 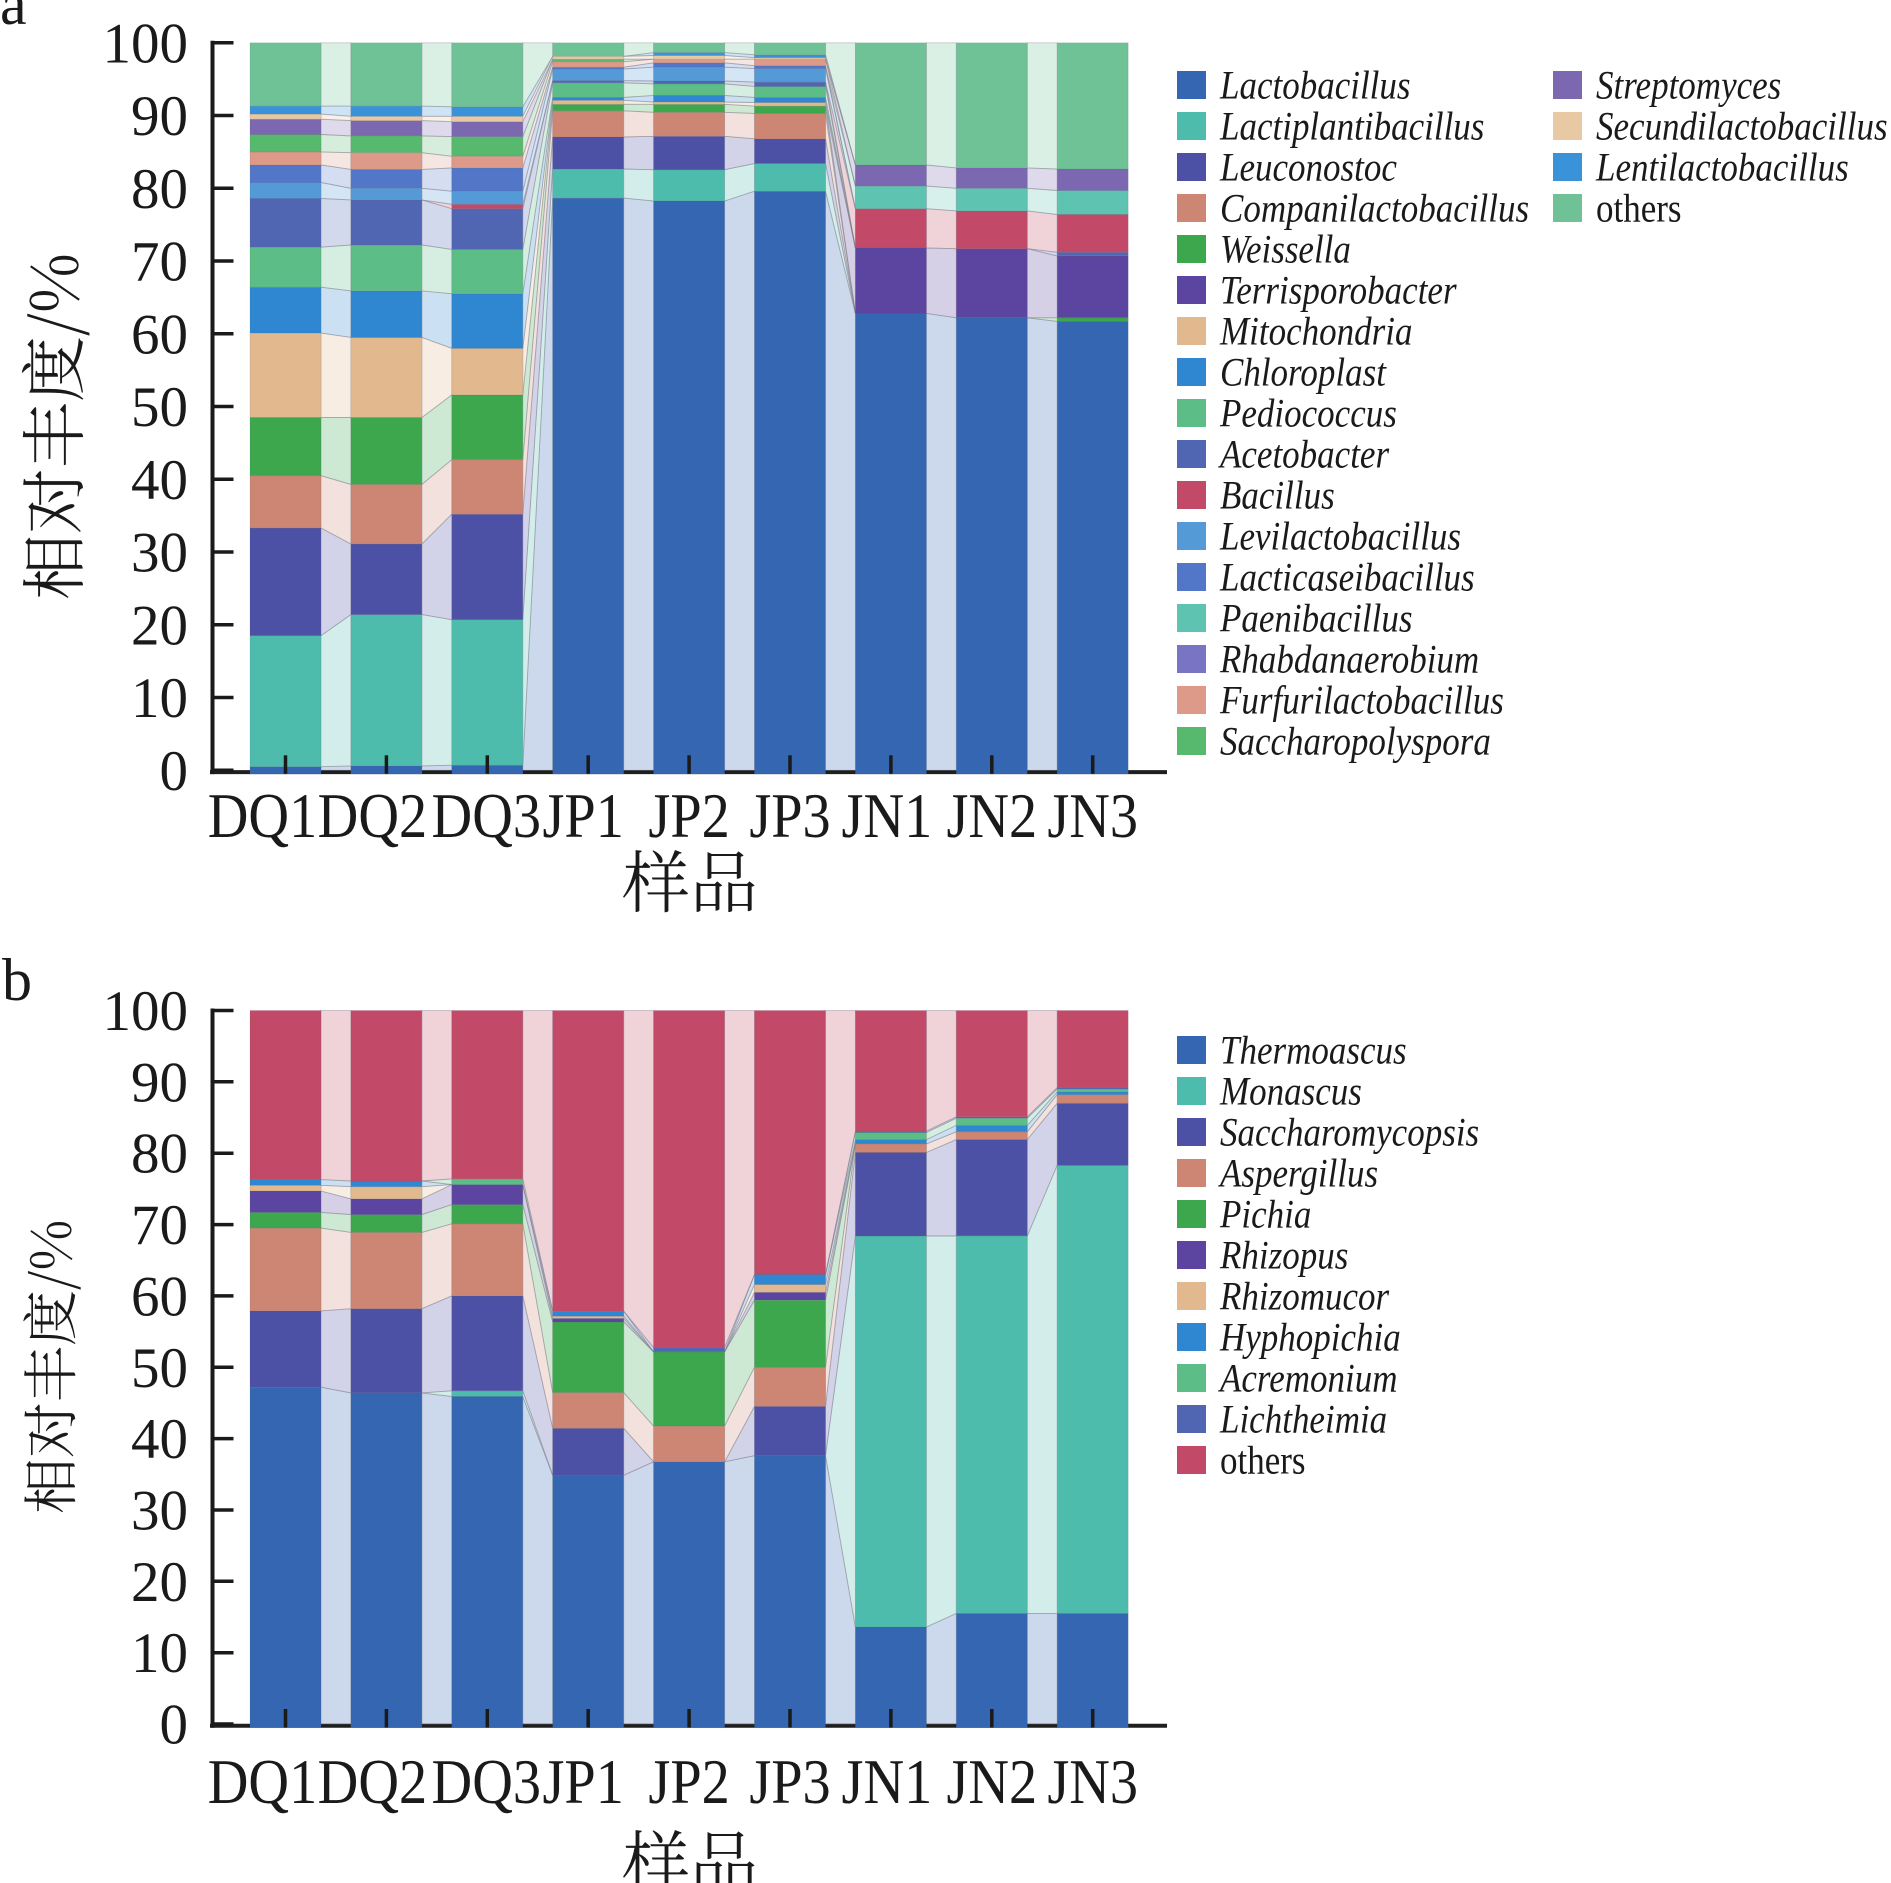 I want to click on svg-text: Lentilactobacillus, so click(x=1722, y=168).